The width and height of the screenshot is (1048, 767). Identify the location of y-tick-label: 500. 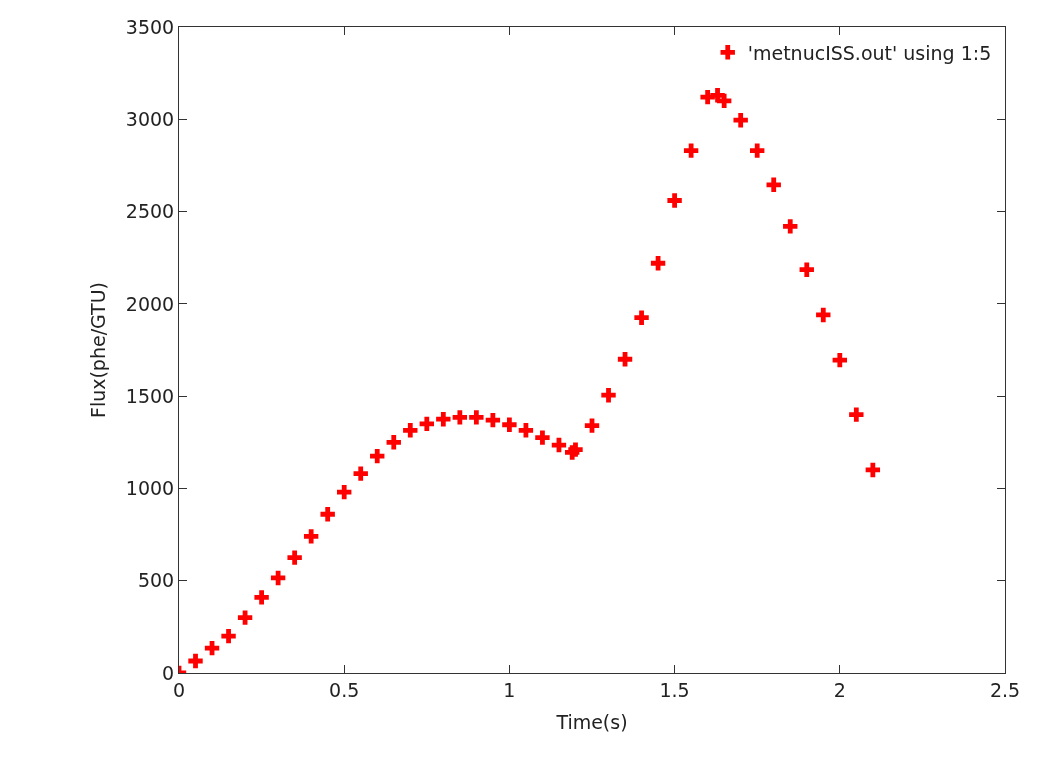
(156, 580).